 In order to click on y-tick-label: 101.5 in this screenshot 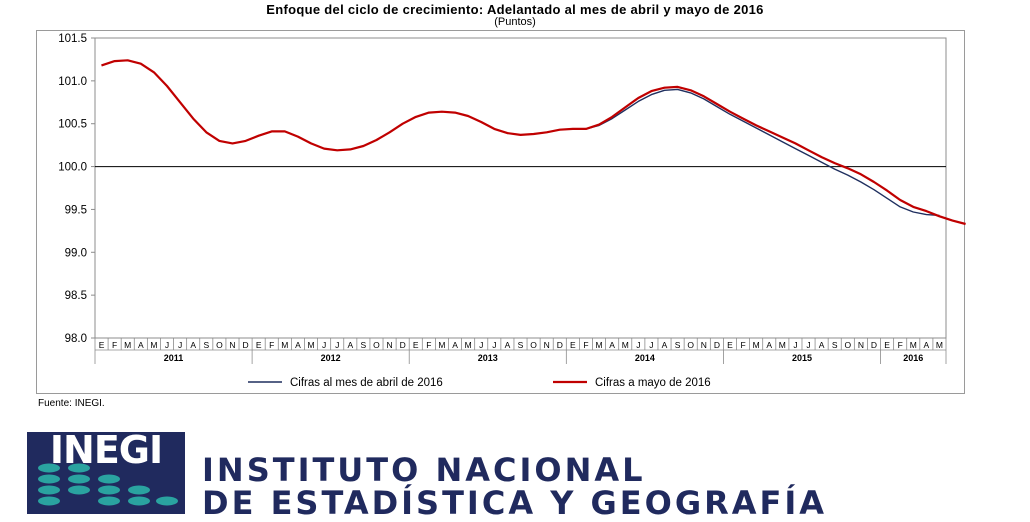, I will do `click(72, 39)`.